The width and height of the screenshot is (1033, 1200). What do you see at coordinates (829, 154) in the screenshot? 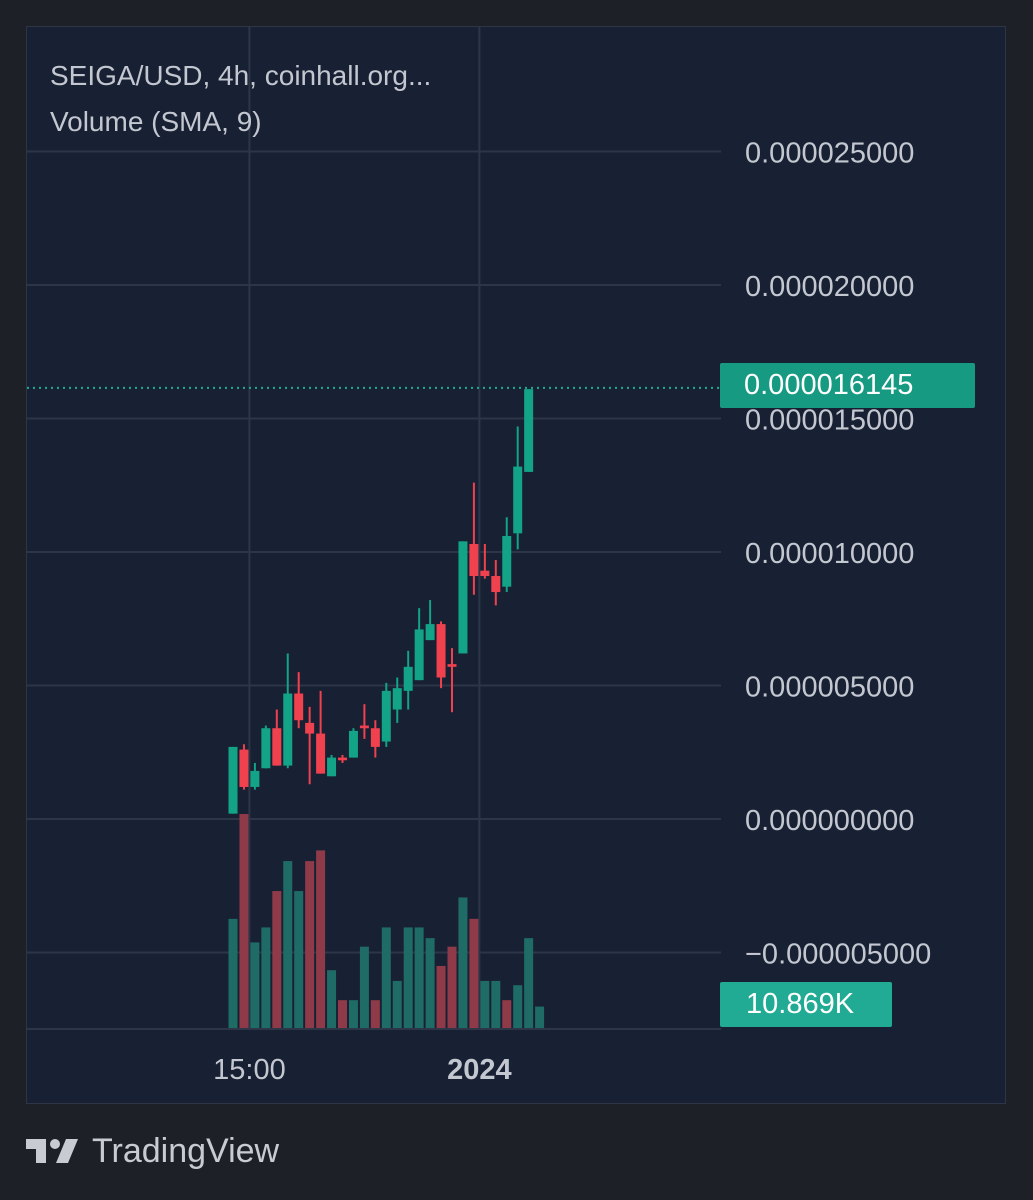
I see `price-tick-label: 0.000025000` at bounding box center [829, 154].